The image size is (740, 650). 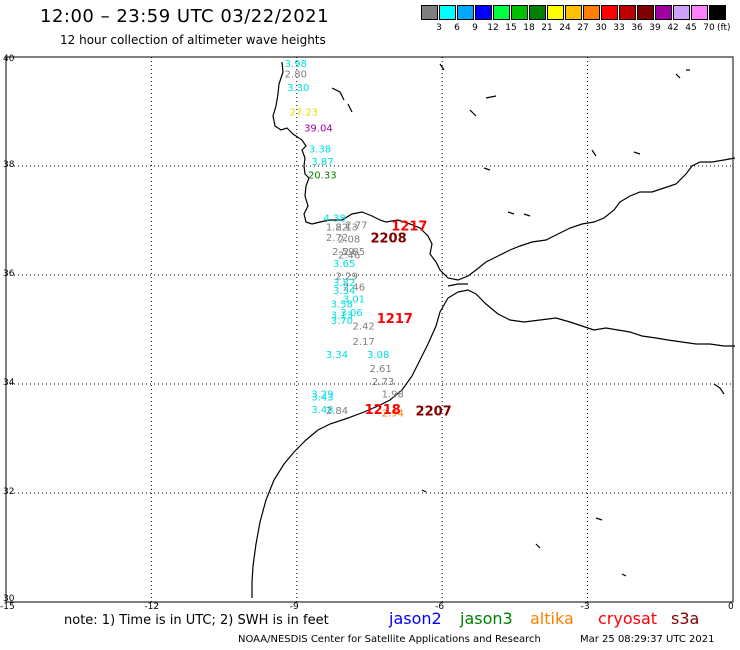 I want to click on wave-height-label: 3.82, so click(x=344, y=283).